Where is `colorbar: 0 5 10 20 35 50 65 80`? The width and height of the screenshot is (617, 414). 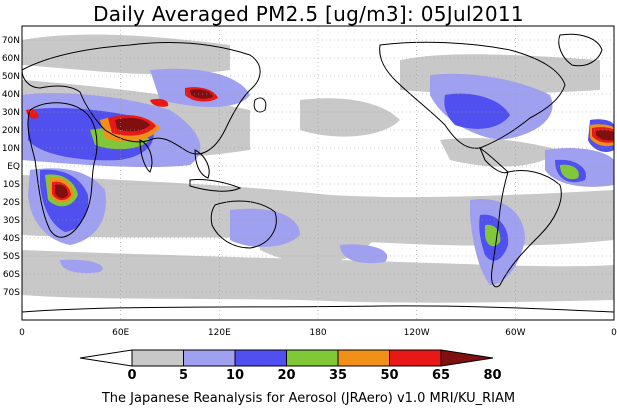 colorbar: 0 5 10 20 35 50 65 80 is located at coordinates (290, 366).